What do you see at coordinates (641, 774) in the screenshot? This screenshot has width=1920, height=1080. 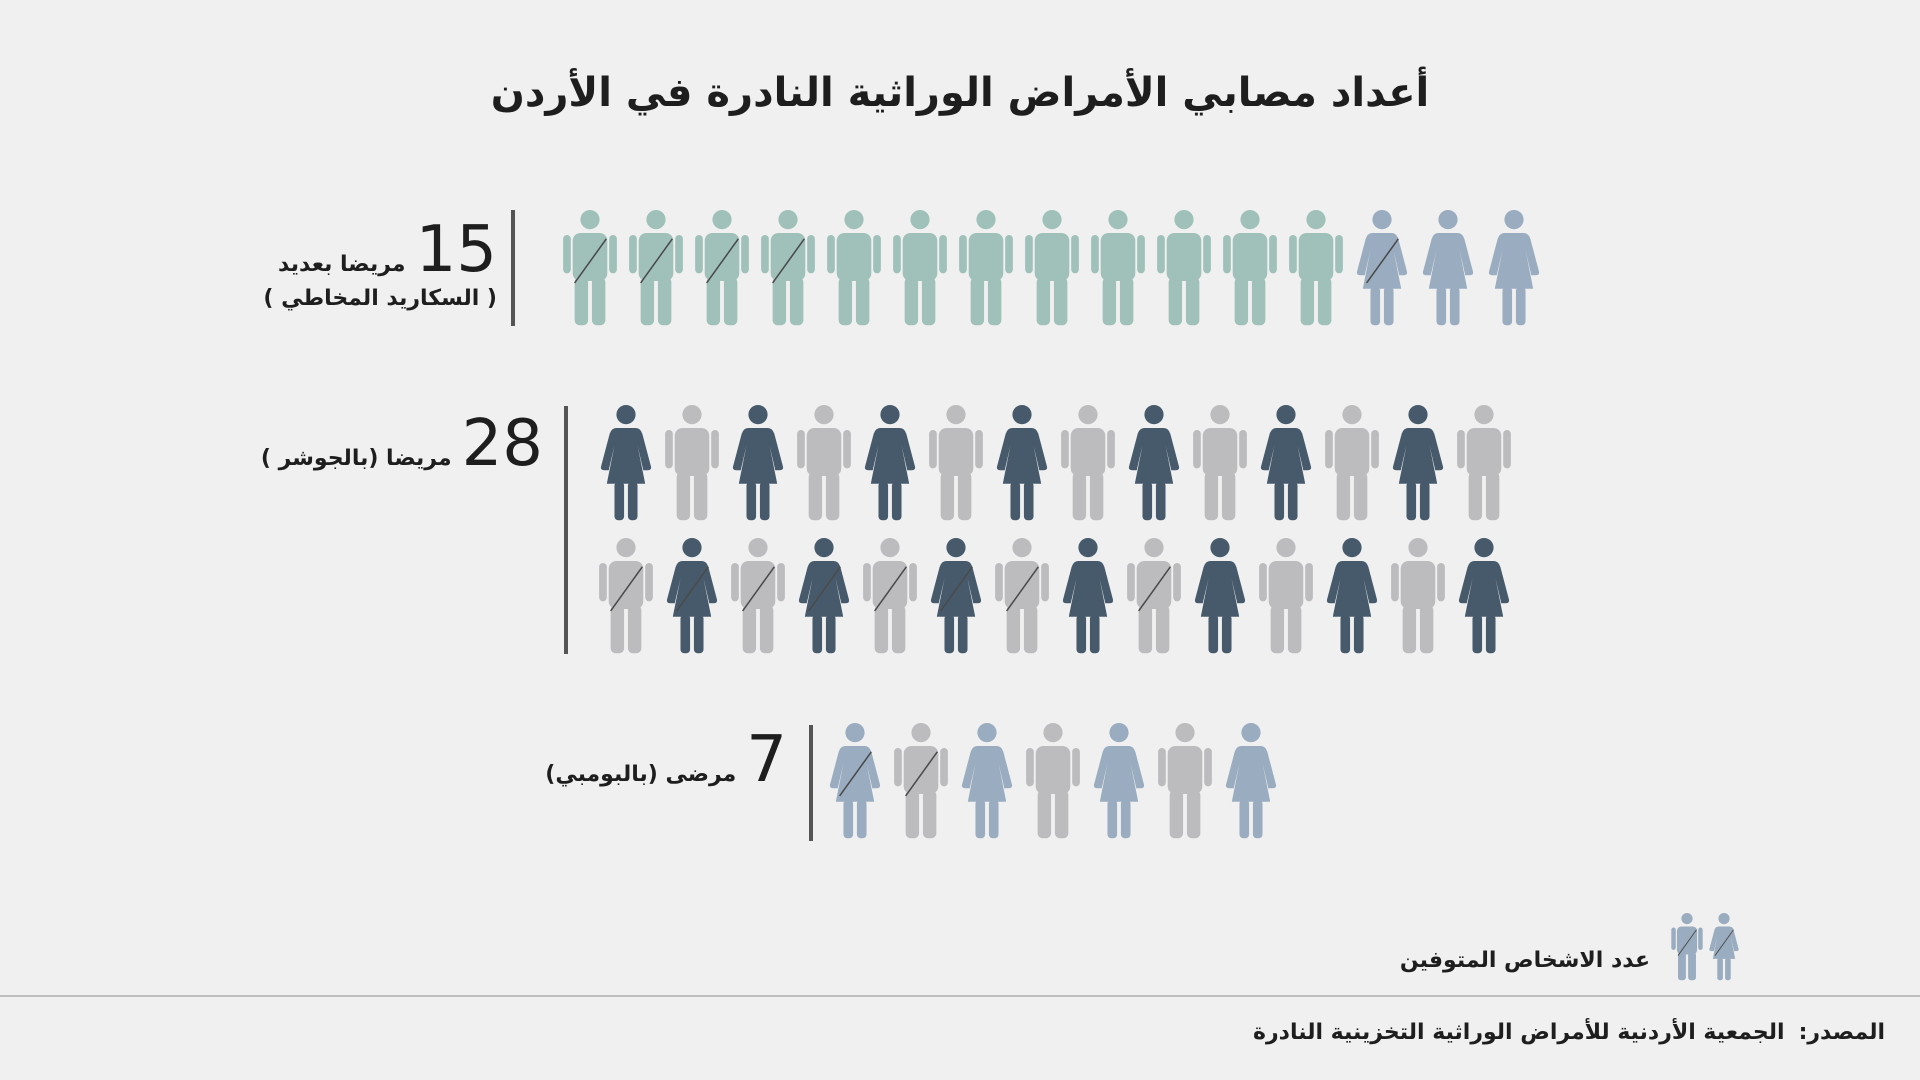 I see `label-pompe: مرضى (بالبومبي)` at bounding box center [641, 774].